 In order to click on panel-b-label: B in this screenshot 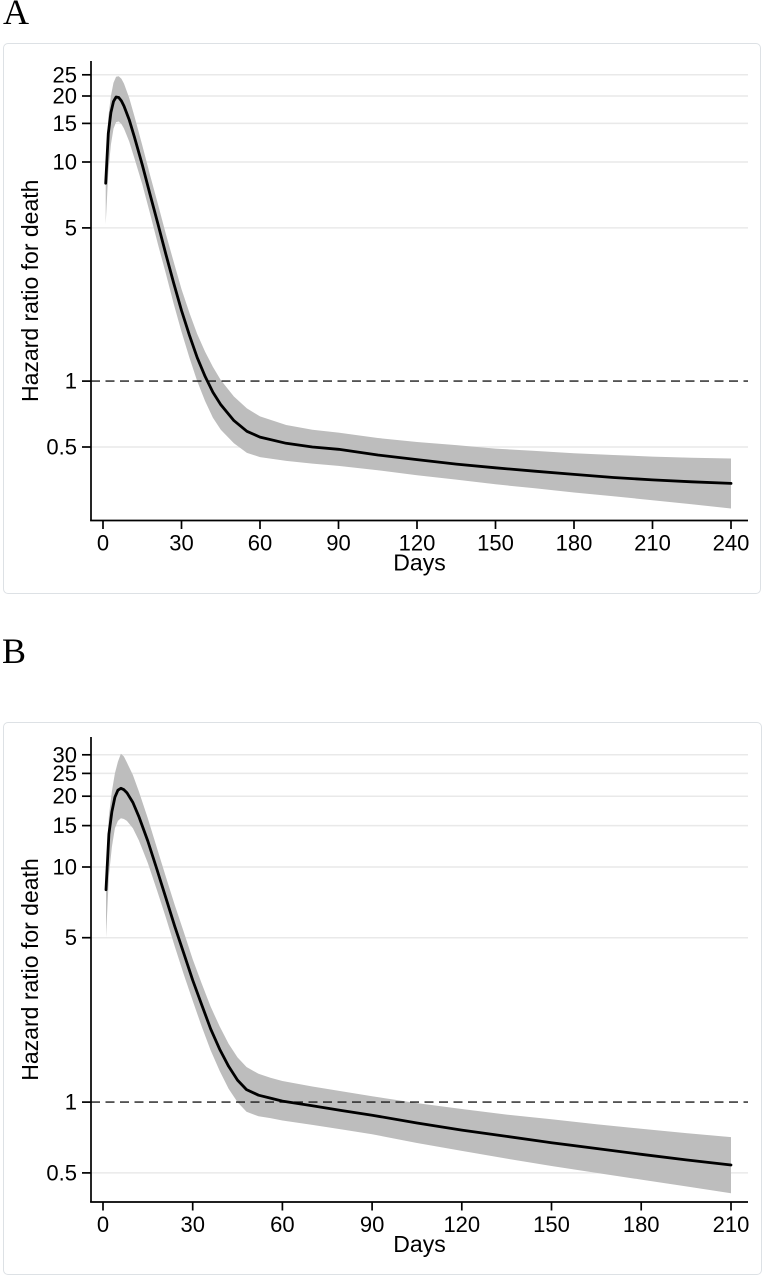, I will do `click(14, 651)`.